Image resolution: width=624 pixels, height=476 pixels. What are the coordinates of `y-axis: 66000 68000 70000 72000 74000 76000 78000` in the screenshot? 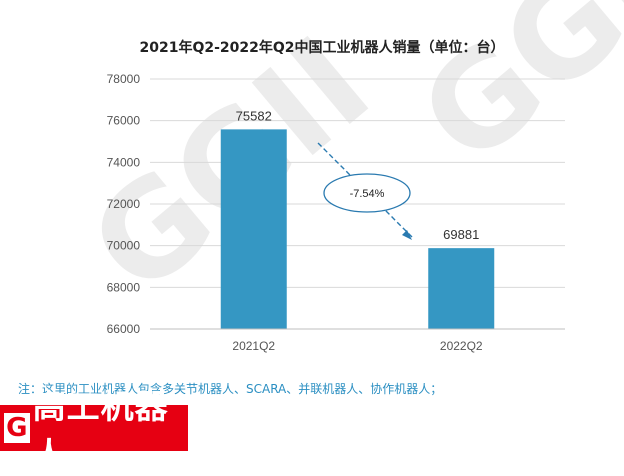 It's located at (124, 204).